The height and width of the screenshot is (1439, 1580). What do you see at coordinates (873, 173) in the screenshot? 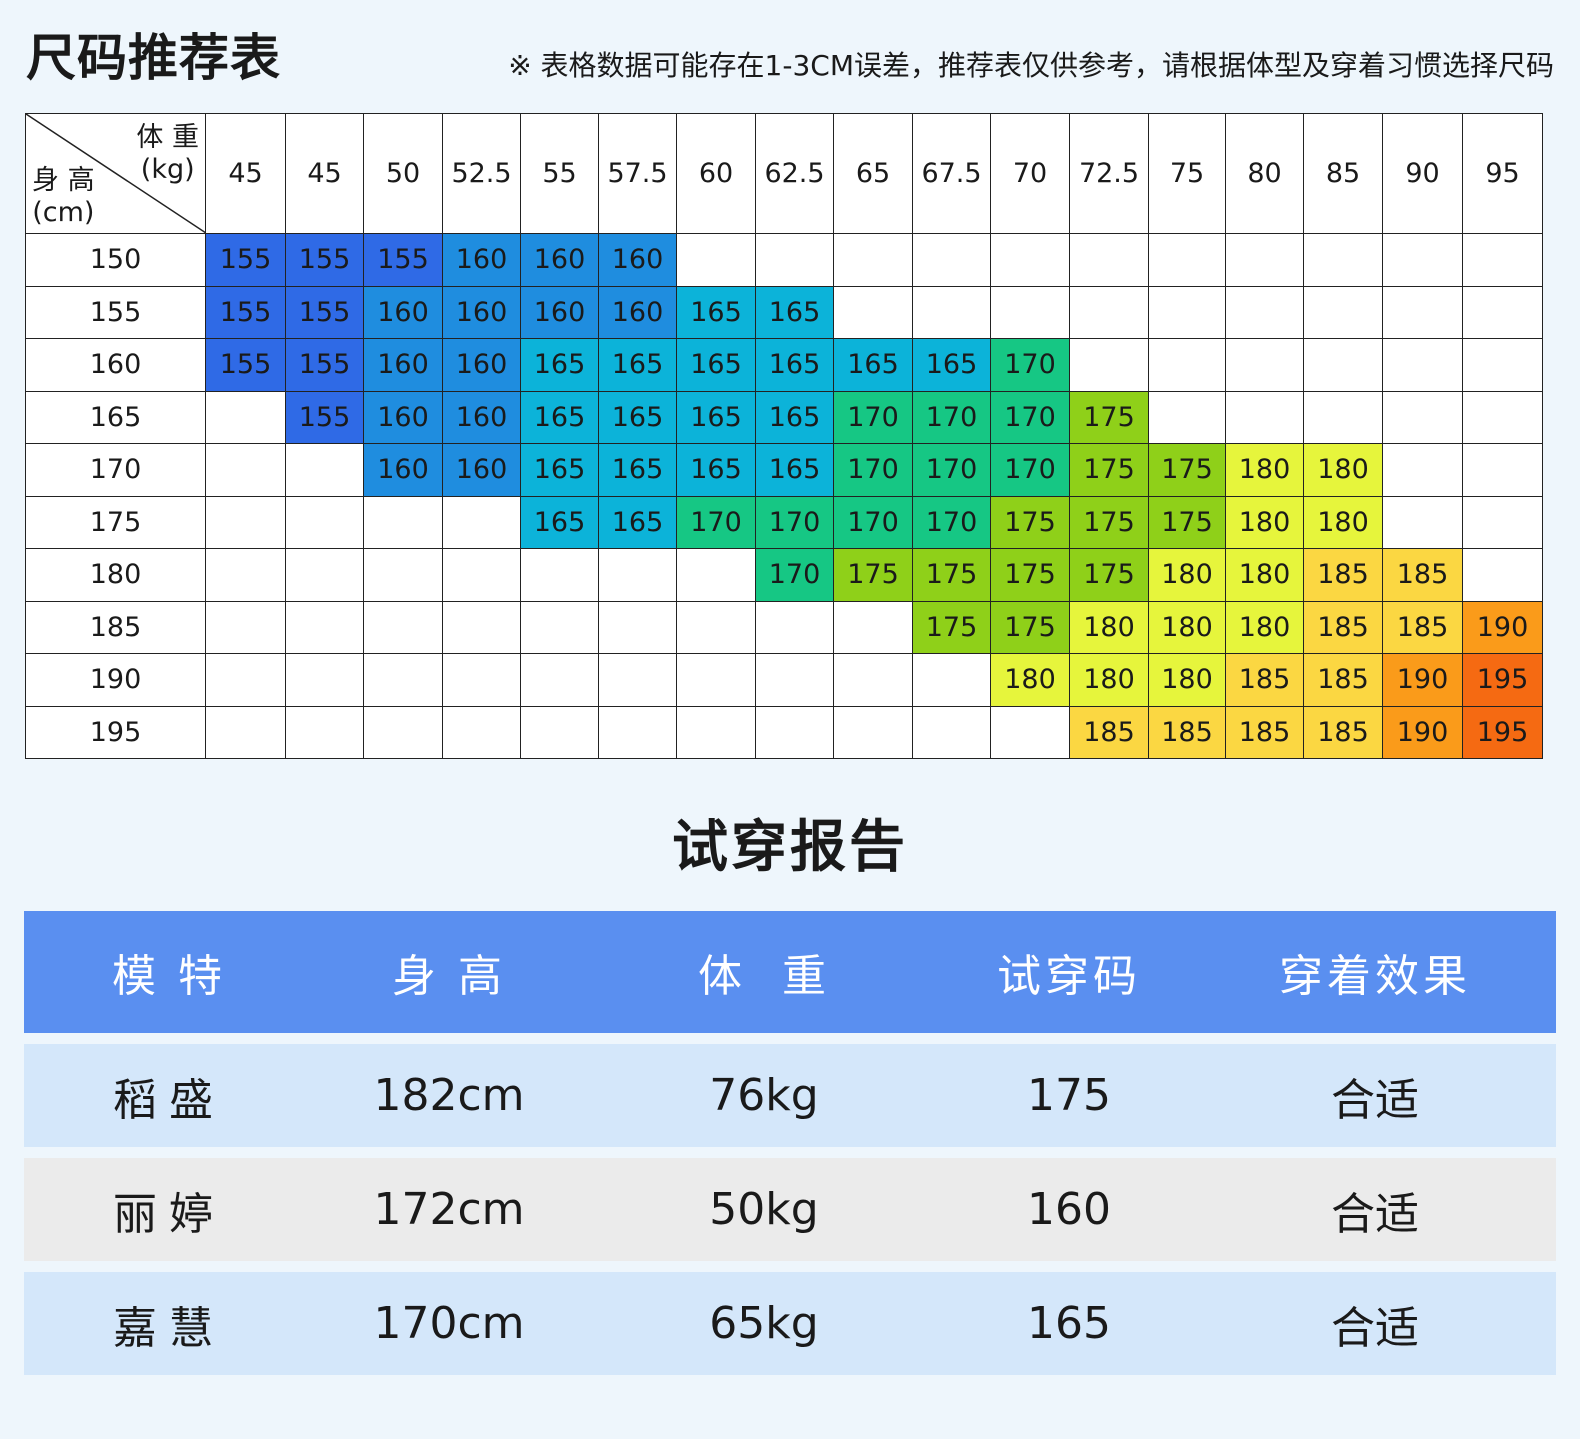
I see `weight-header: 65` at bounding box center [873, 173].